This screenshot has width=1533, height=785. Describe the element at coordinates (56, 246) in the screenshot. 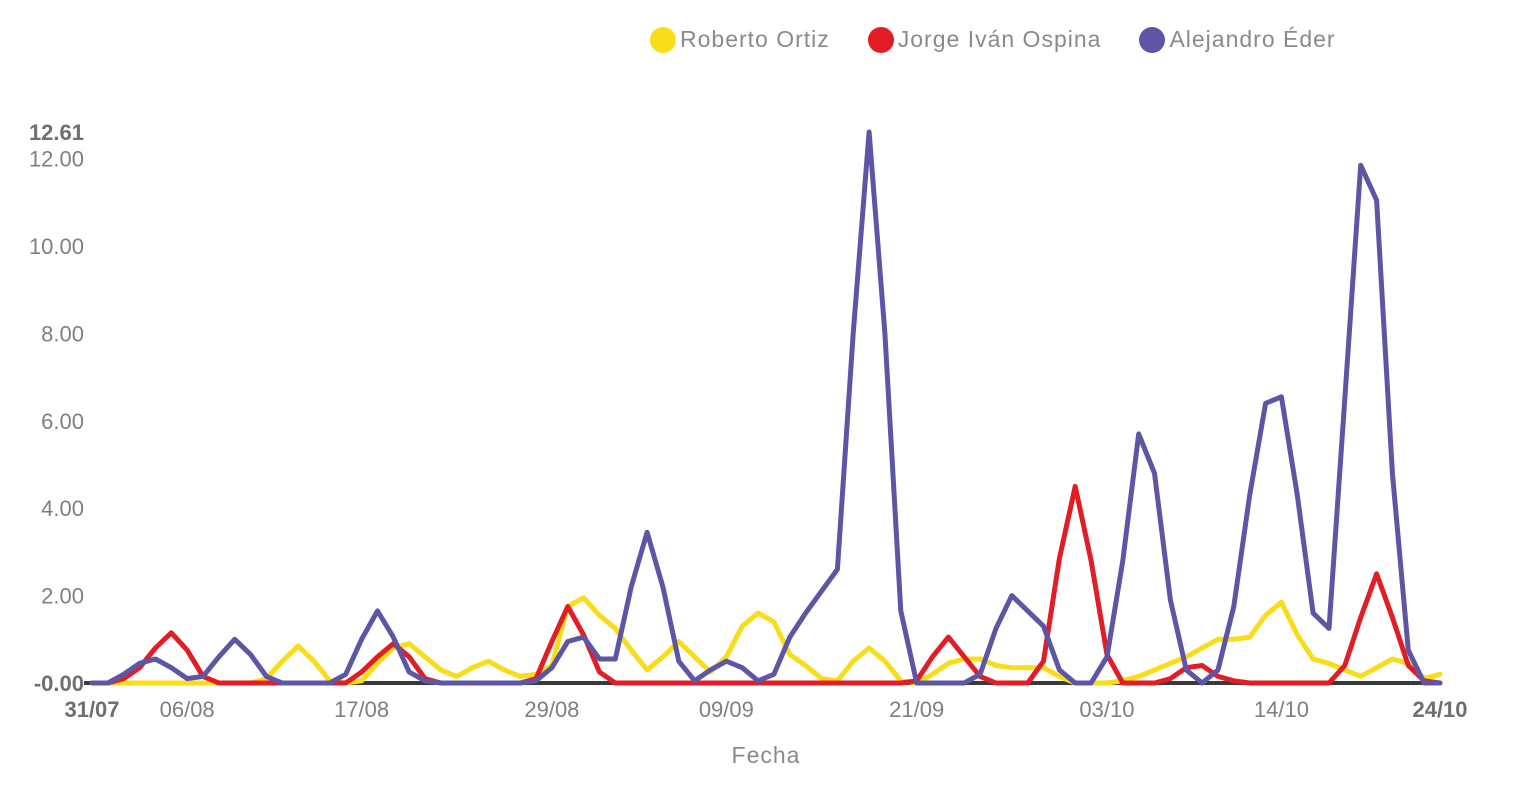

I see `y-tick-label: 10.00` at that location.